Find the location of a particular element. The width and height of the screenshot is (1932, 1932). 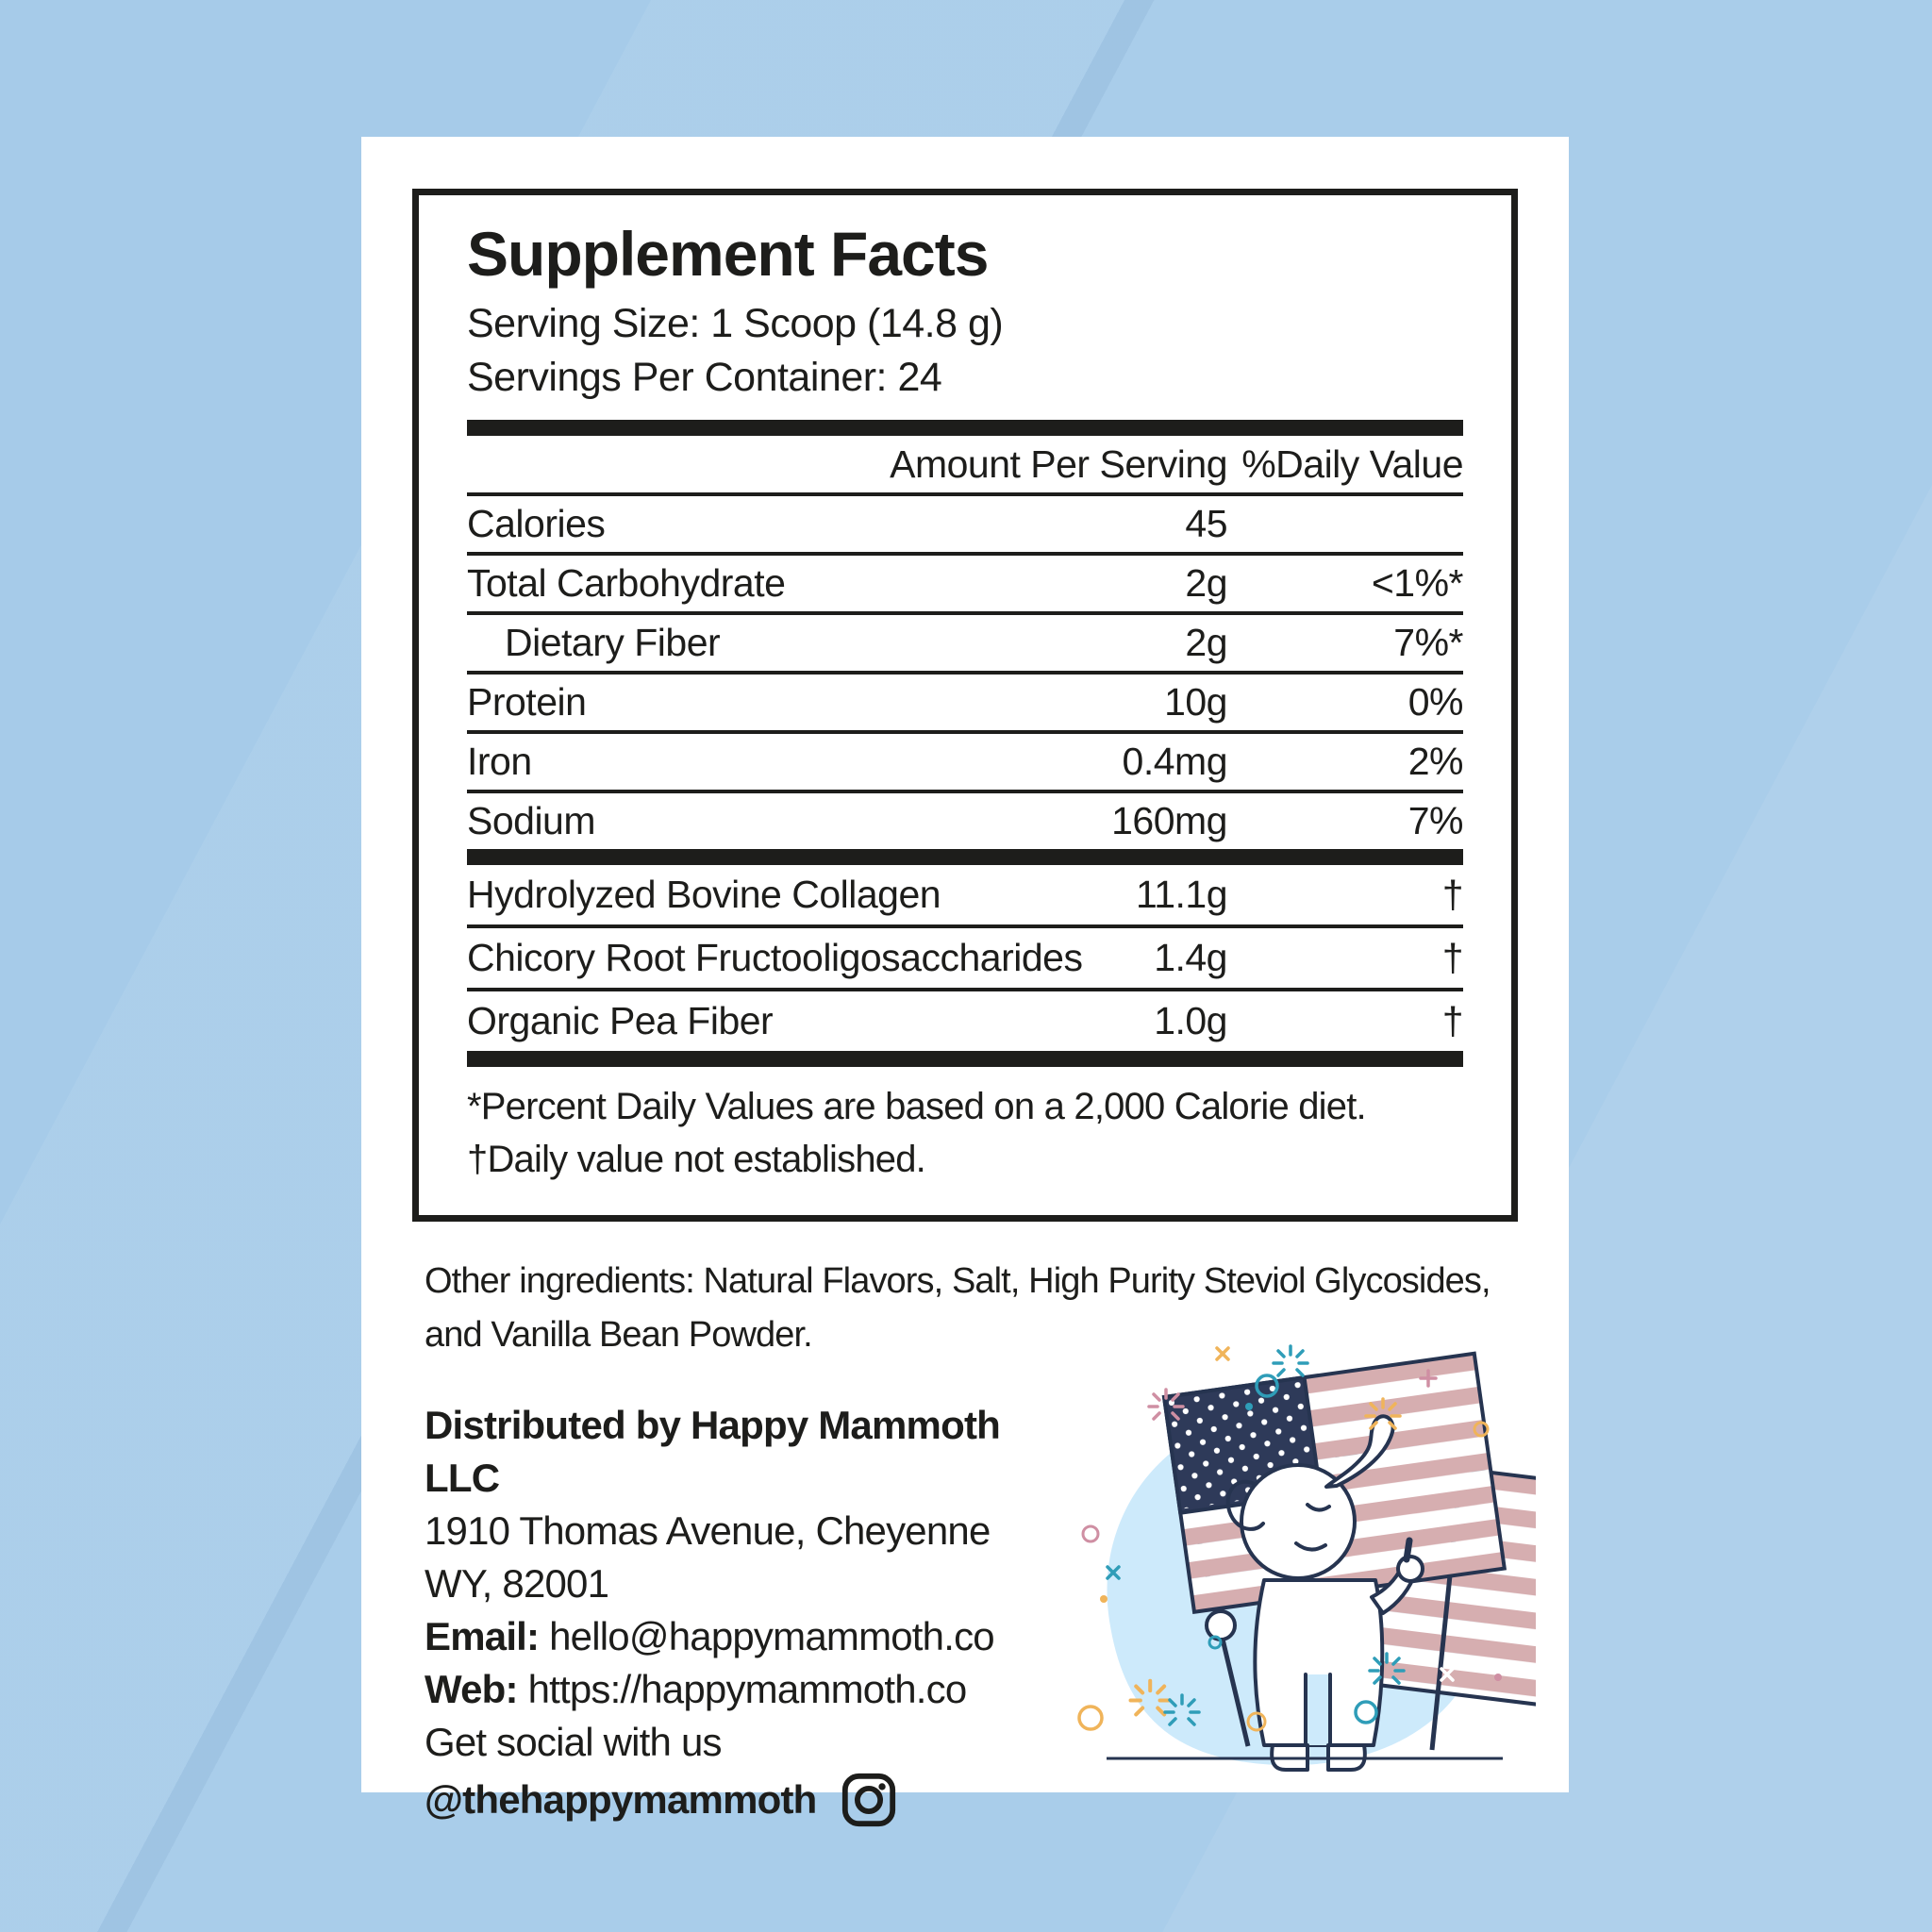

distributor-address-line2: WY, 82001 is located at coordinates (517, 1584).